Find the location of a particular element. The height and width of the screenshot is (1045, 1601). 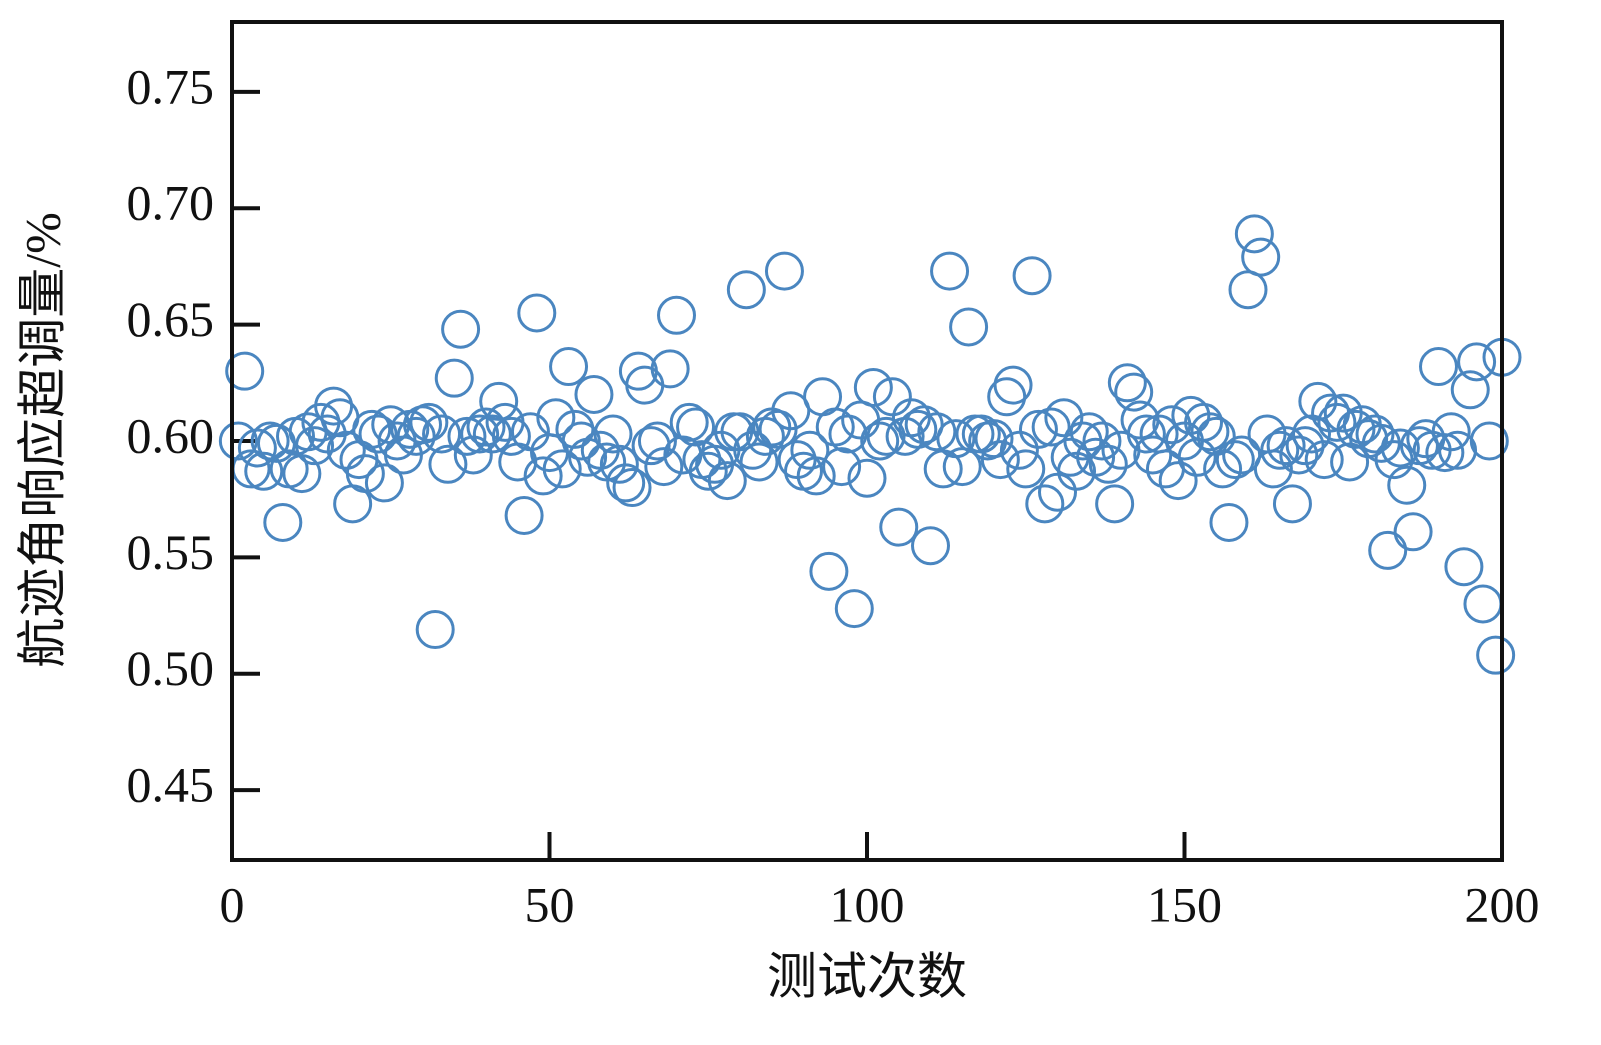

y-tick-label: 0.60 is located at coordinates (171, 435).